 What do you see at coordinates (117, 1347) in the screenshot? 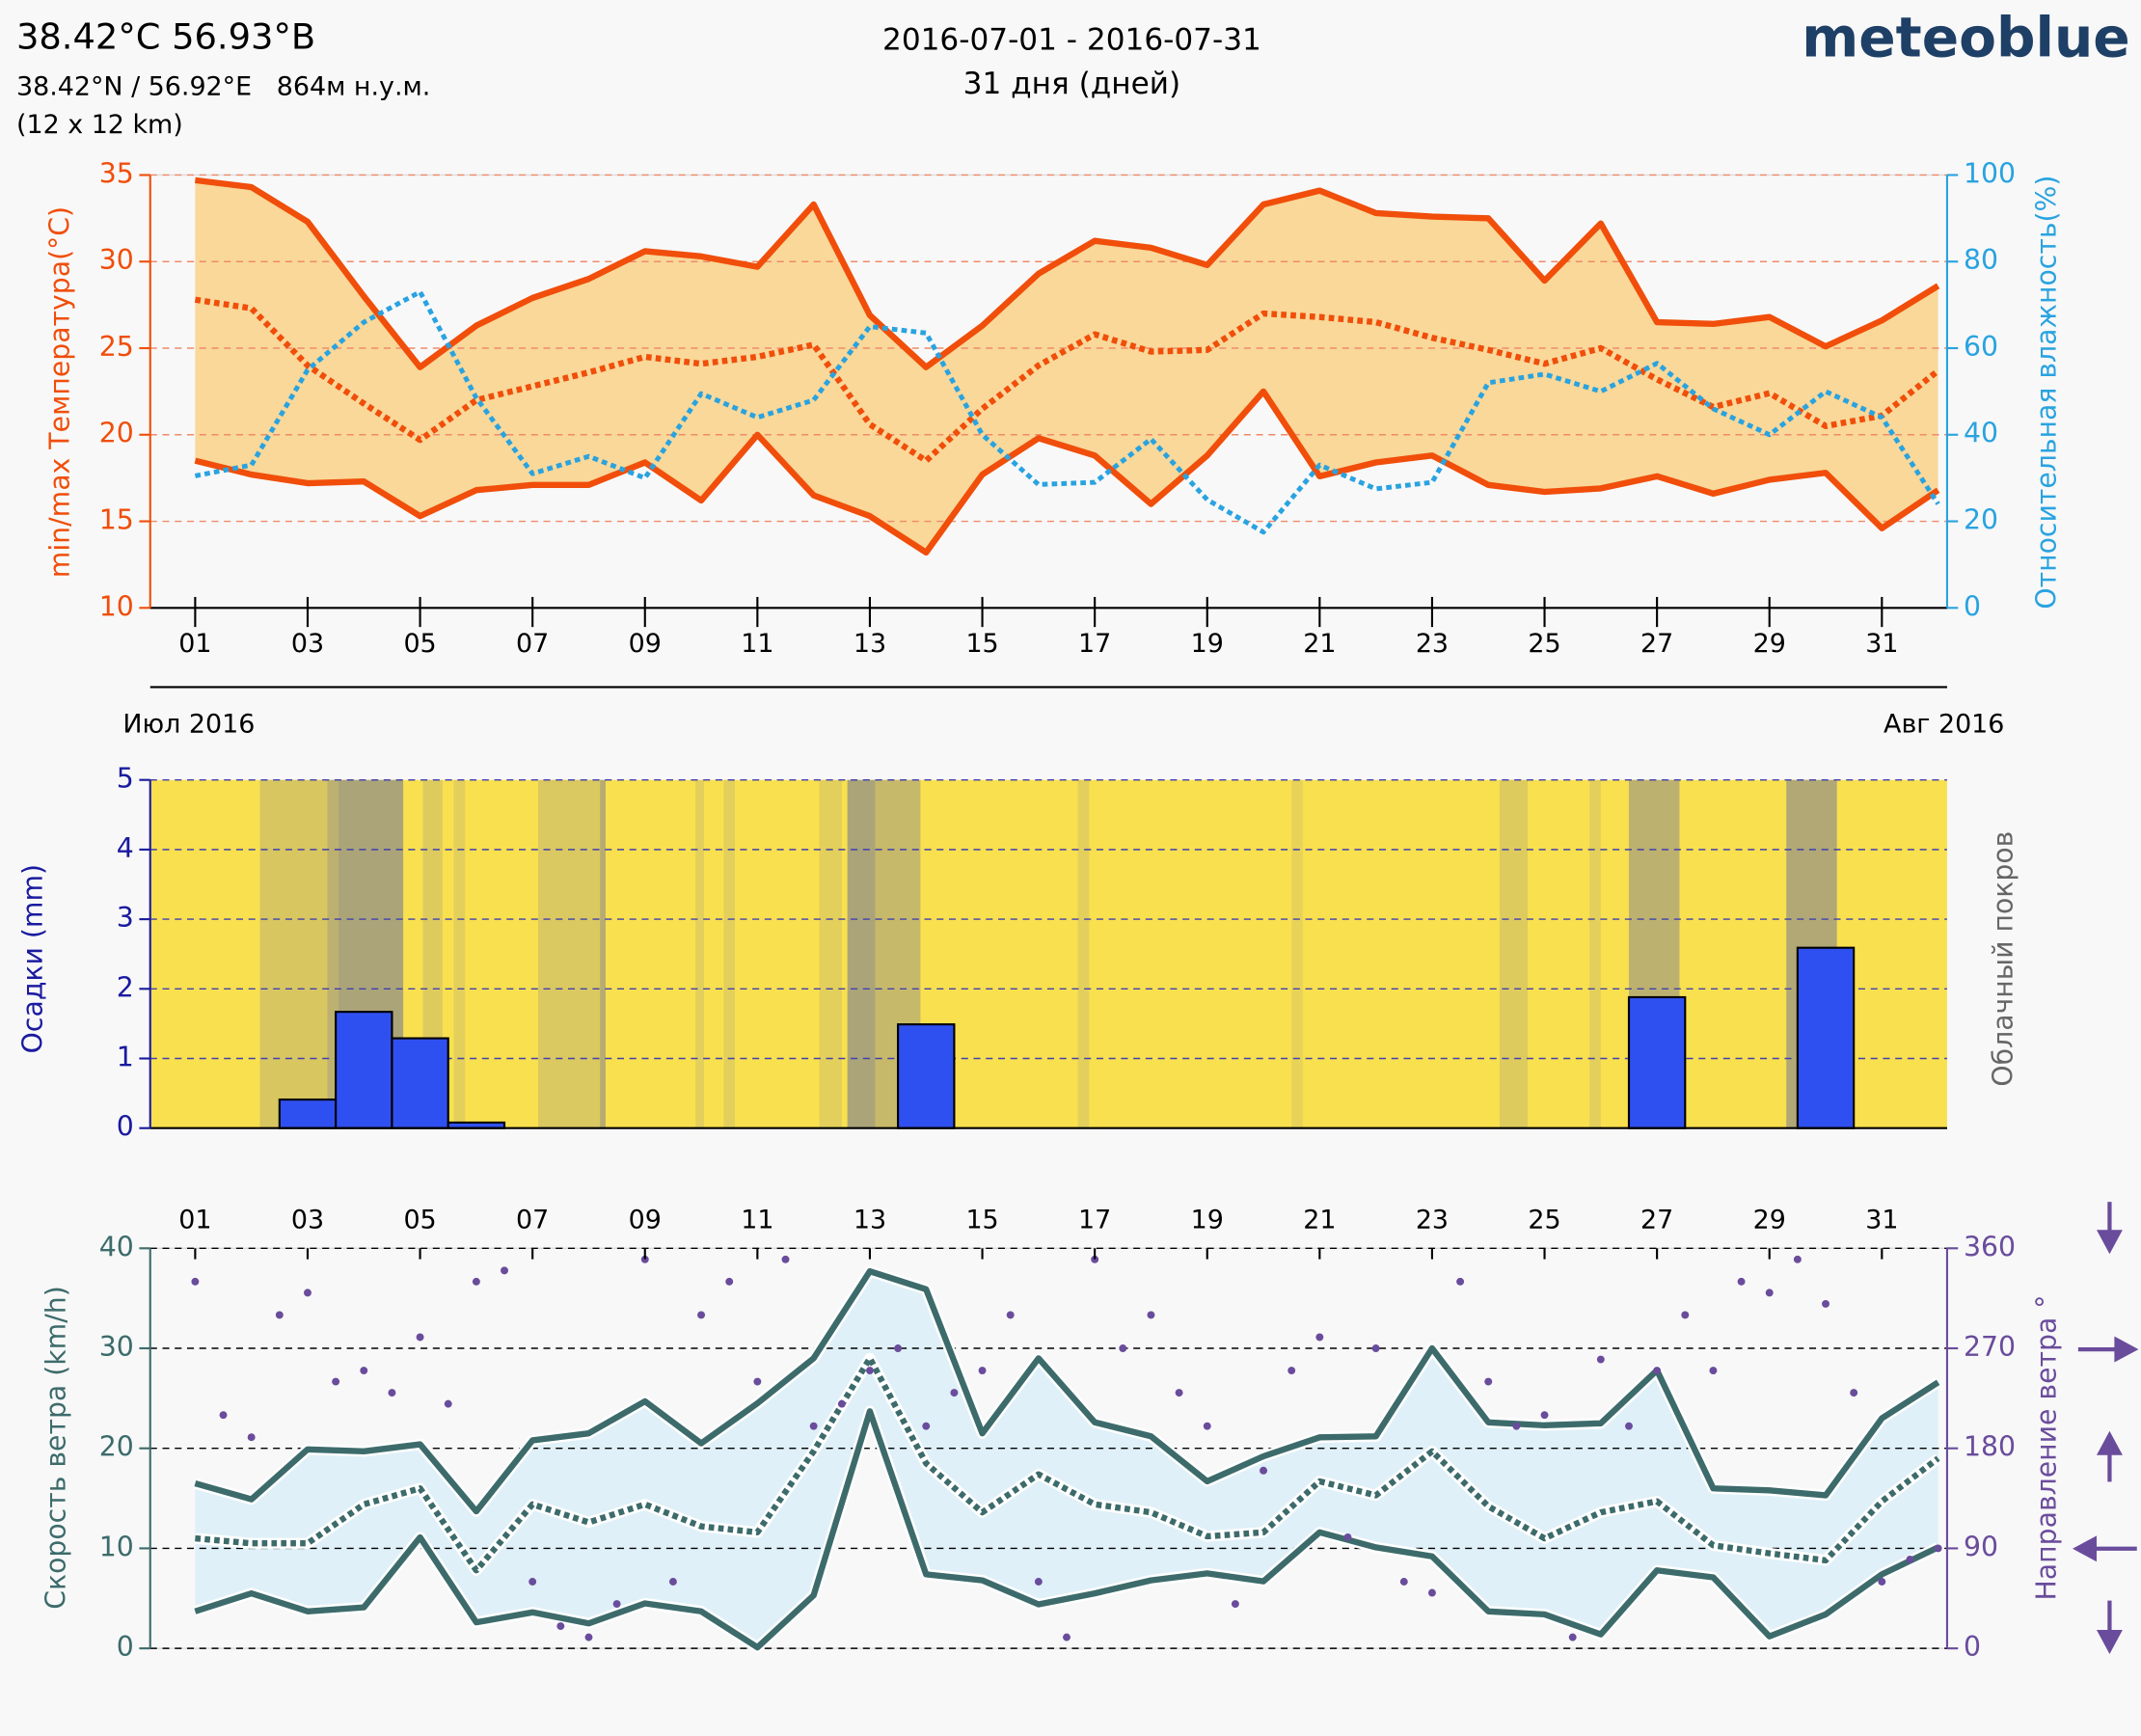
I see `y-tick-label: 30` at bounding box center [117, 1347].